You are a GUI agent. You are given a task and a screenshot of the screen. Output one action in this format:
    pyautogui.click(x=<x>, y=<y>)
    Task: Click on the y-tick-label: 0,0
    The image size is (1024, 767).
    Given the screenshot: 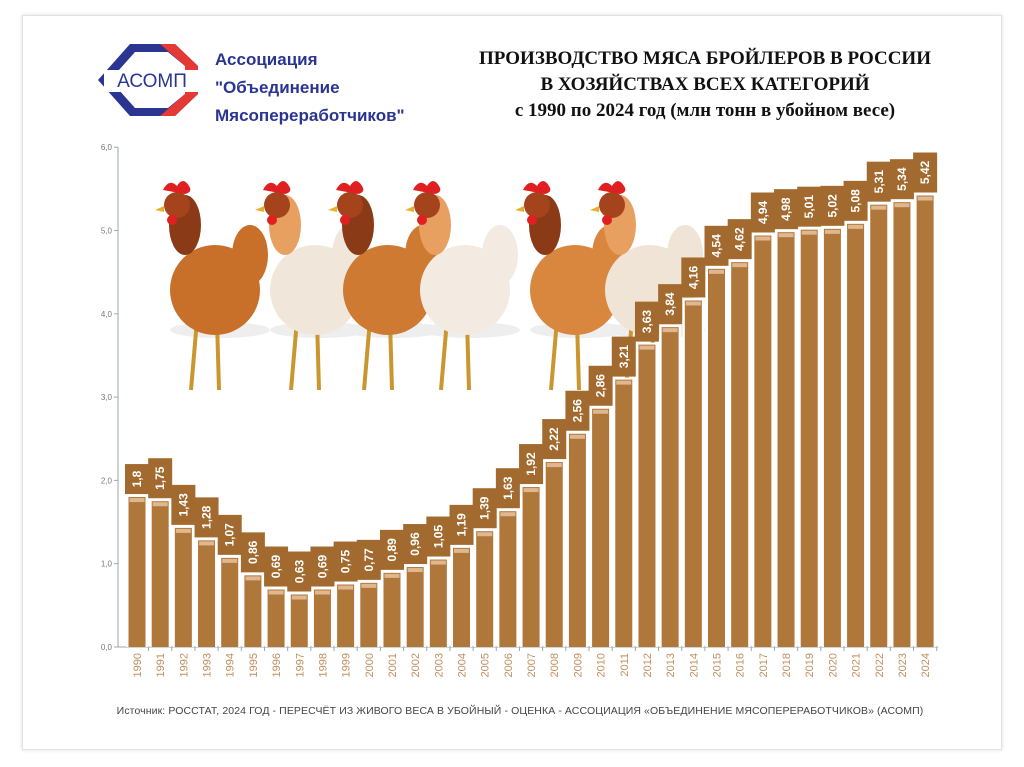 What is the action you would take?
    pyautogui.click(x=107, y=647)
    